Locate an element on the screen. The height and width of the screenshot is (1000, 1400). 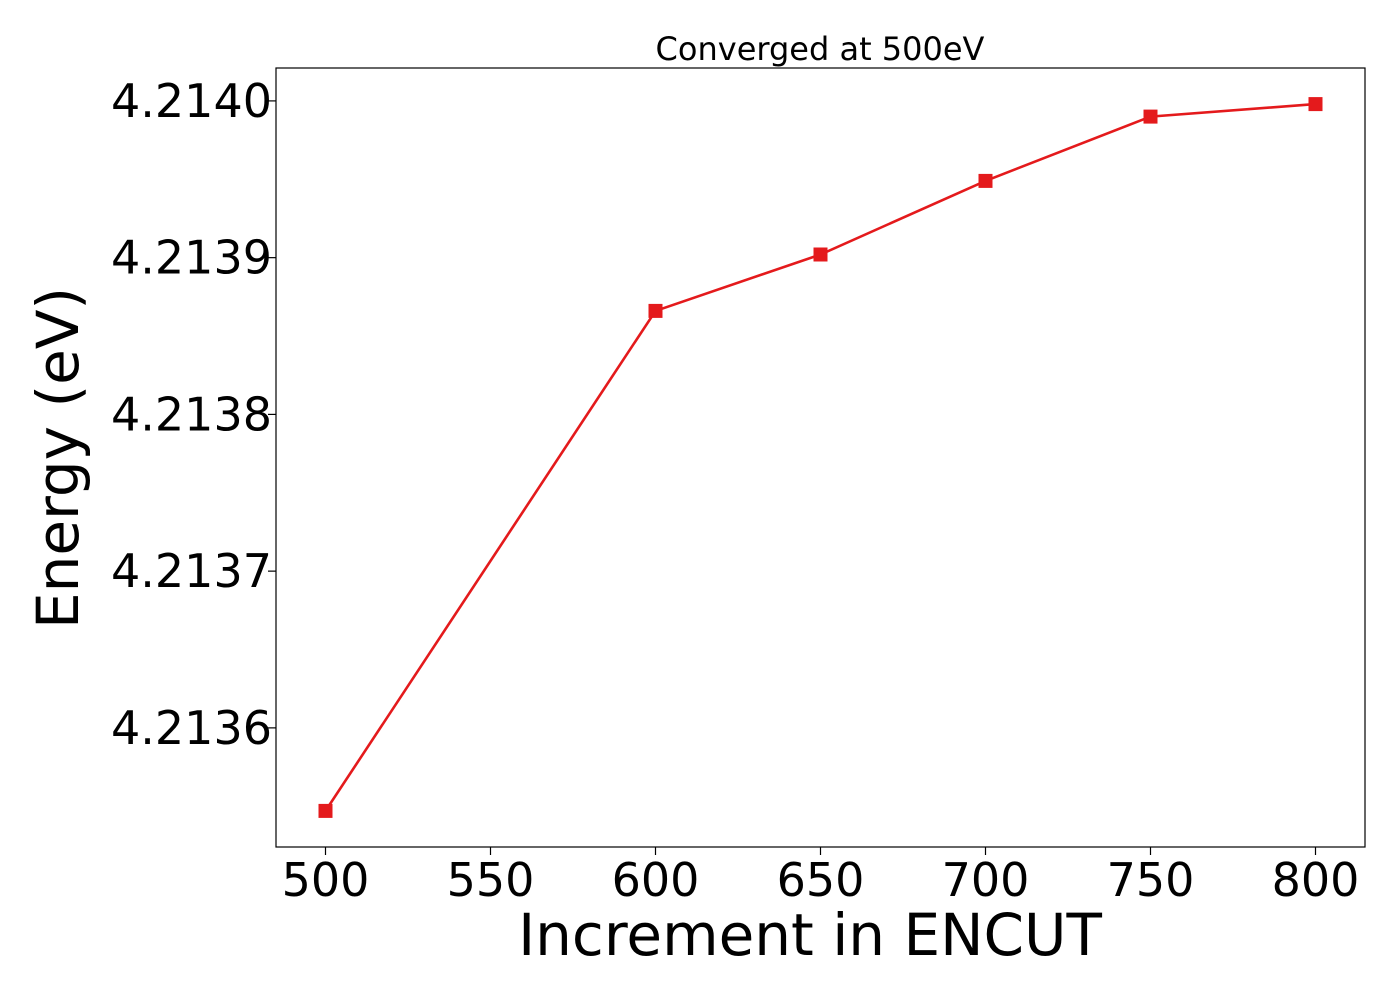
x-tick-label: 750 is located at coordinates (1151, 880).